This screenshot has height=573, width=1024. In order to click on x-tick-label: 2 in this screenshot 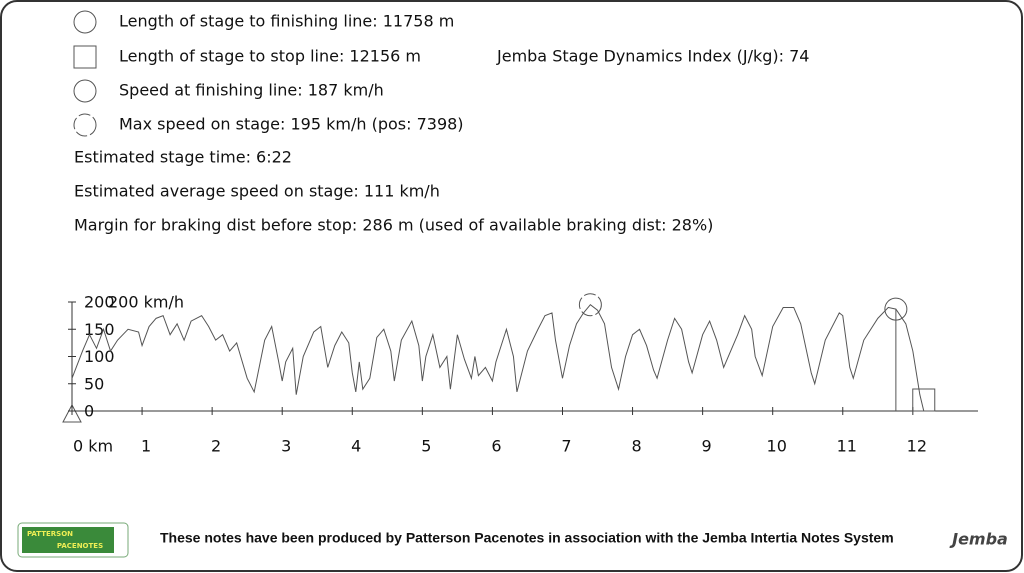, I will do `click(216, 446)`.